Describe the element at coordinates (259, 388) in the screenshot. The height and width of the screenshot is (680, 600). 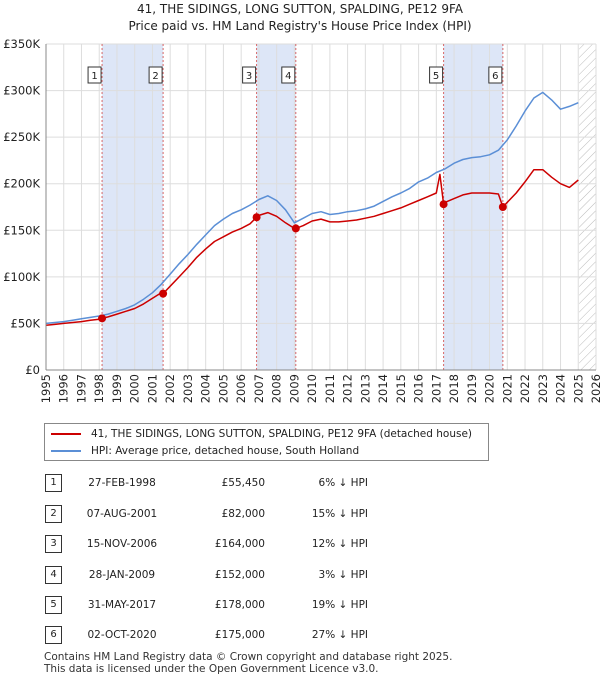
I see `x-tick-label: 2007` at that location.